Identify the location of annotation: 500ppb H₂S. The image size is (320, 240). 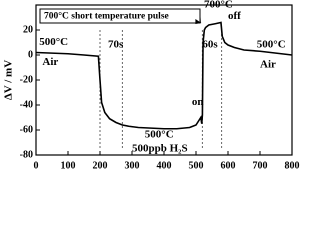
(160, 148).